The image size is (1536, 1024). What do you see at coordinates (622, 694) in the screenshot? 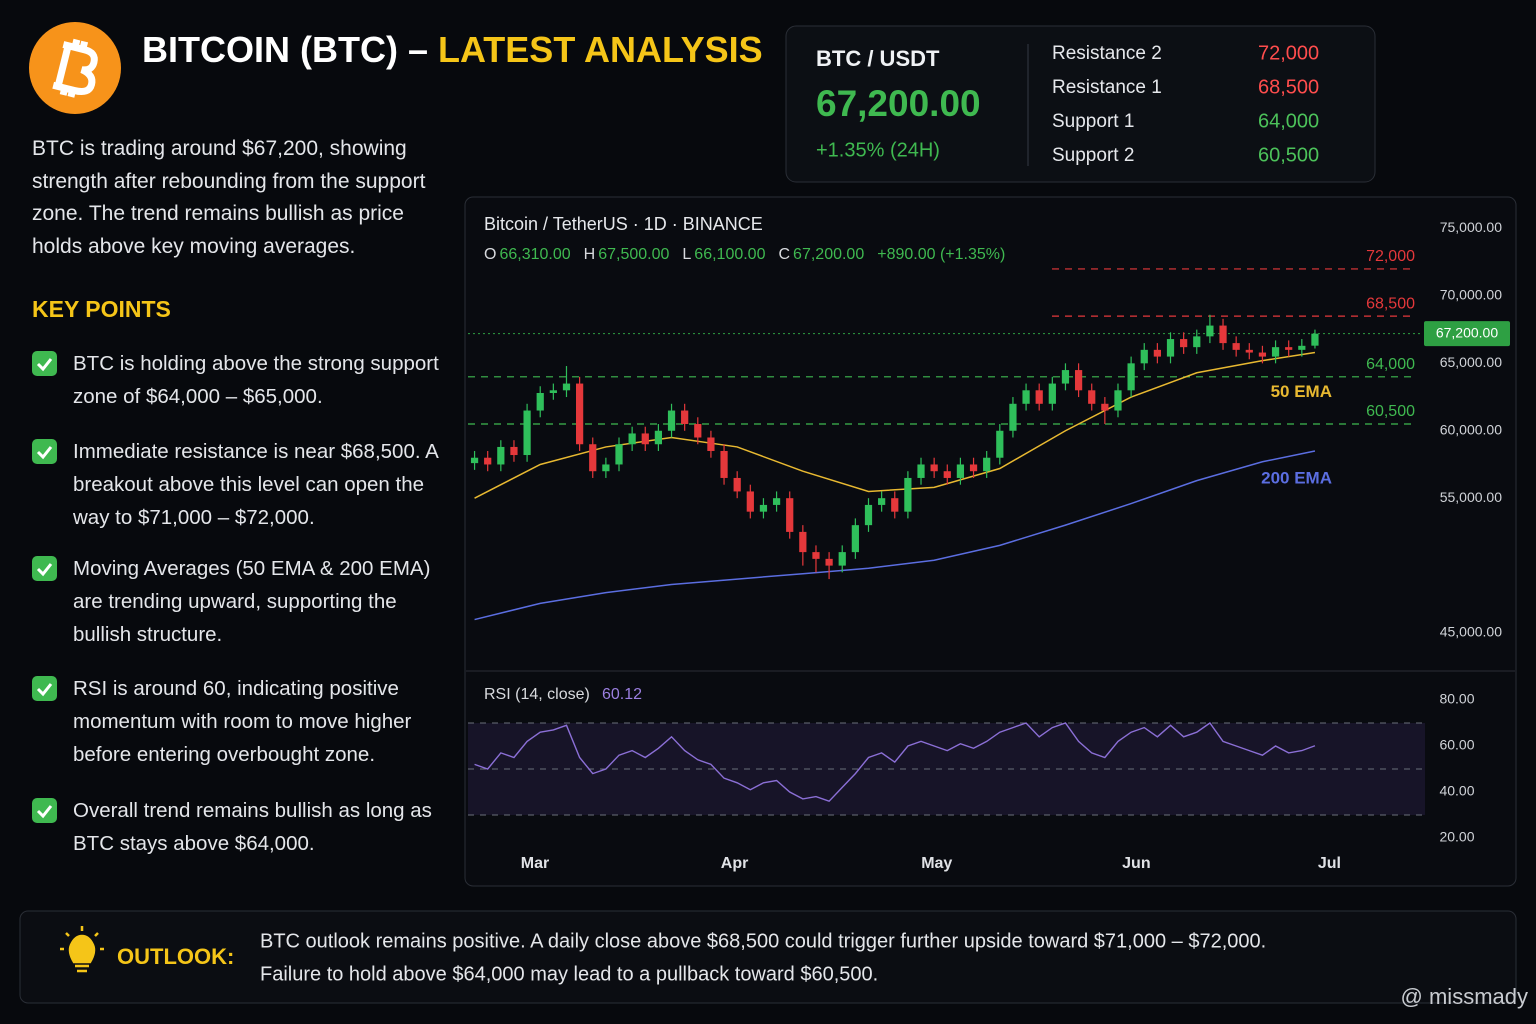
I see `rsi-value: 60.12` at bounding box center [622, 694].